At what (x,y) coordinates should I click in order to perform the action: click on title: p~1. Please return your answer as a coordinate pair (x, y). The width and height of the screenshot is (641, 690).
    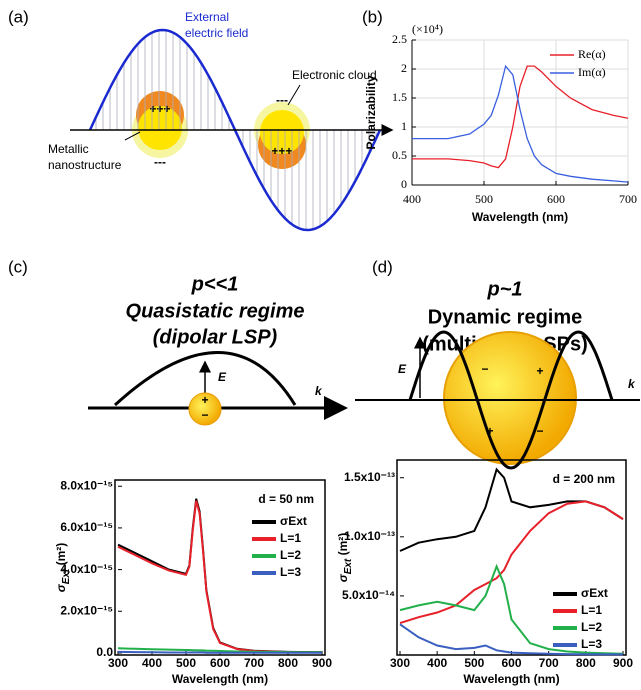
    Looking at the image, I should click on (504, 289).